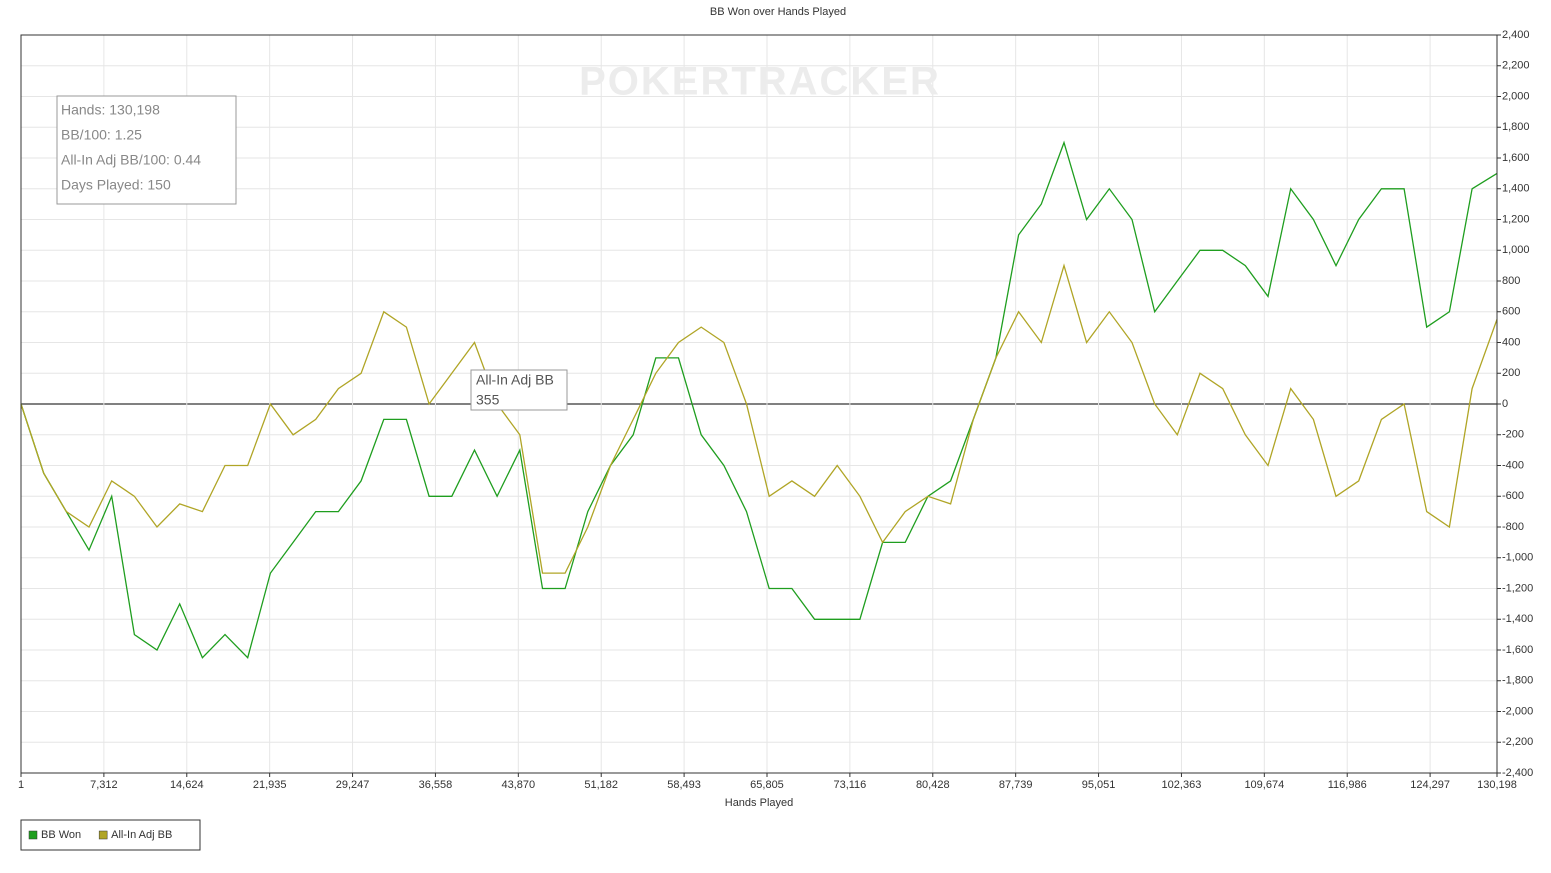 The image size is (1551, 873). Describe the element at coordinates (1511, 281) in the screenshot. I see `y-tick-label: 800` at that location.